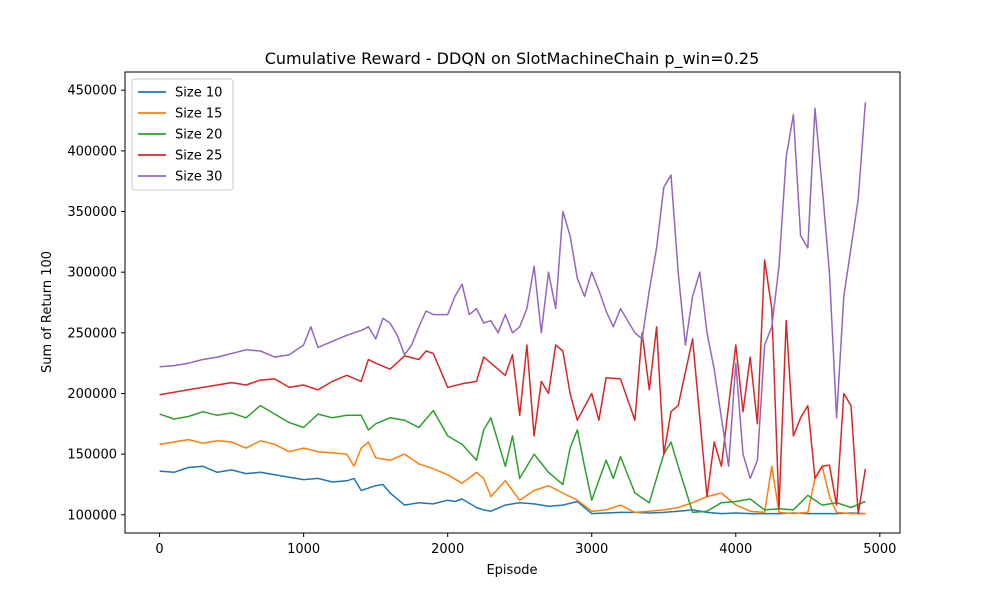  I want to click on x-axis-label: Episode, so click(511, 570).